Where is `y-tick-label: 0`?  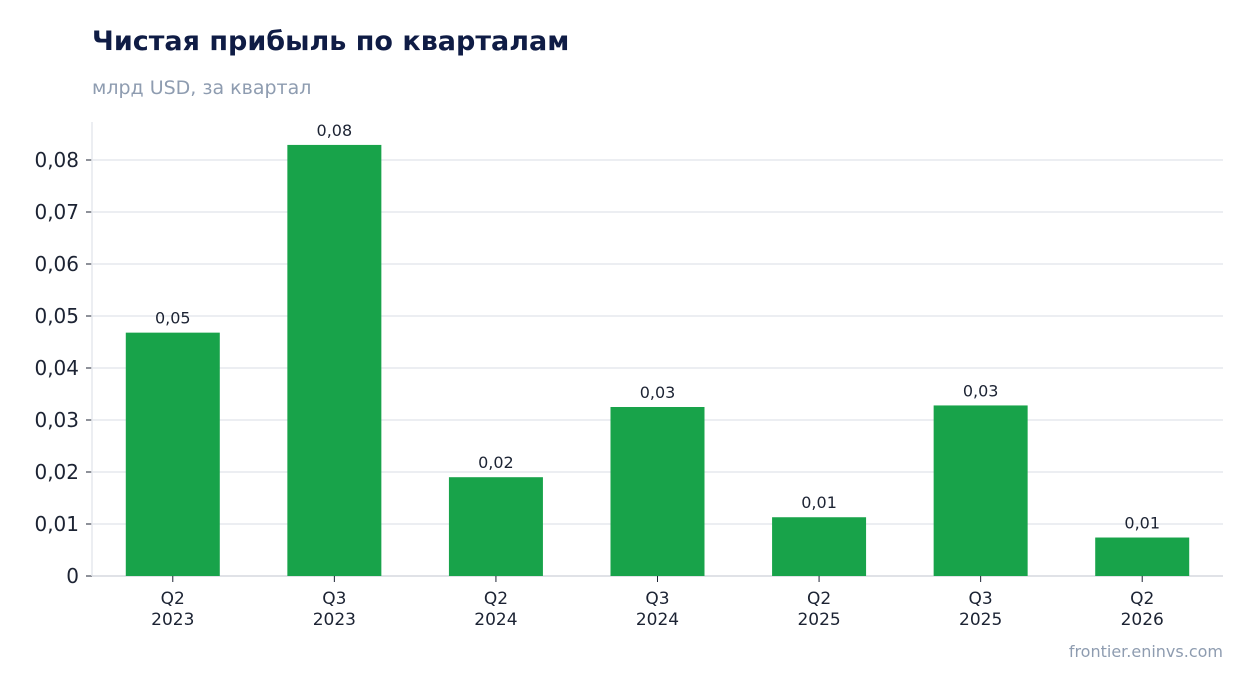 y-tick-label: 0 is located at coordinates (72, 576).